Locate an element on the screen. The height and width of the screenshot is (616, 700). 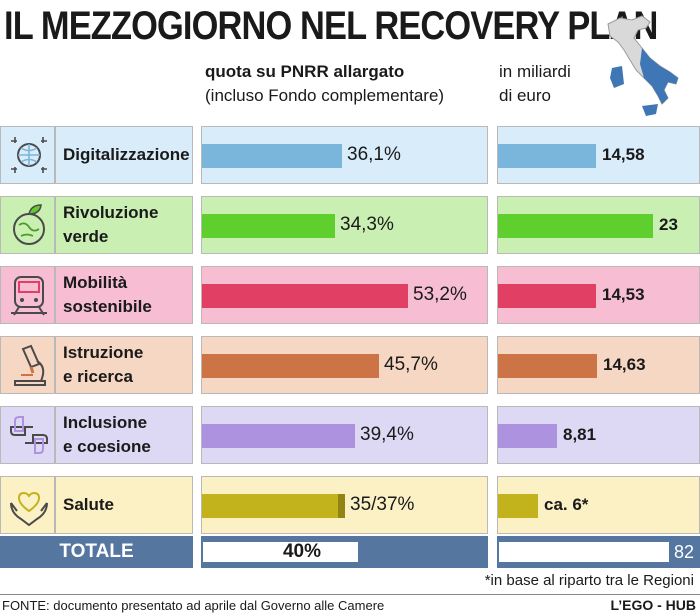
share-cell: 39,4% is located at coordinates (344, 435).